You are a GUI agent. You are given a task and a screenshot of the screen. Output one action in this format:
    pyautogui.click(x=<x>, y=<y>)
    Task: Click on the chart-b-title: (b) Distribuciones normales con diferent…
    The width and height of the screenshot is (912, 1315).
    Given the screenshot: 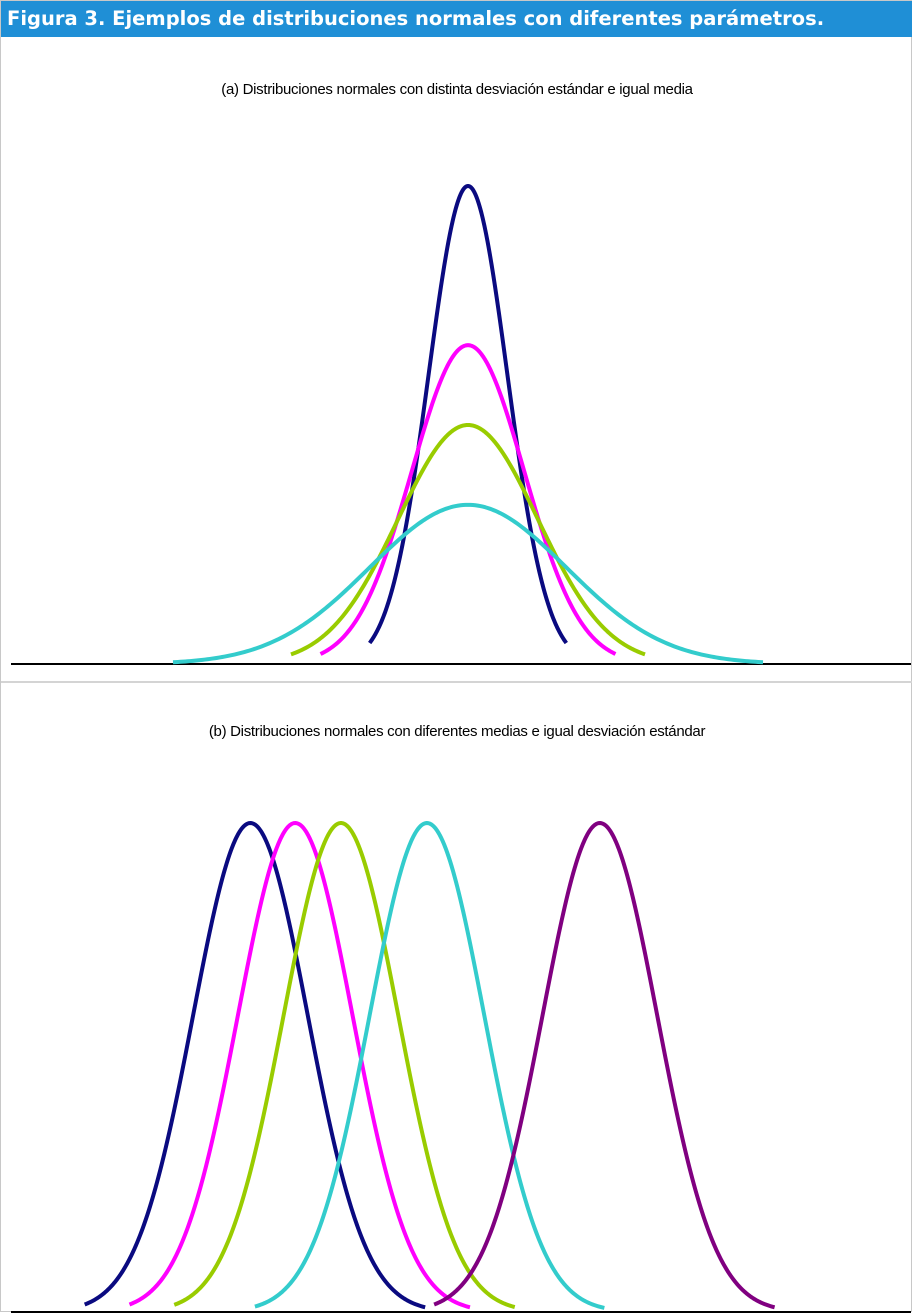 What is the action you would take?
    pyautogui.click(x=457, y=731)
    